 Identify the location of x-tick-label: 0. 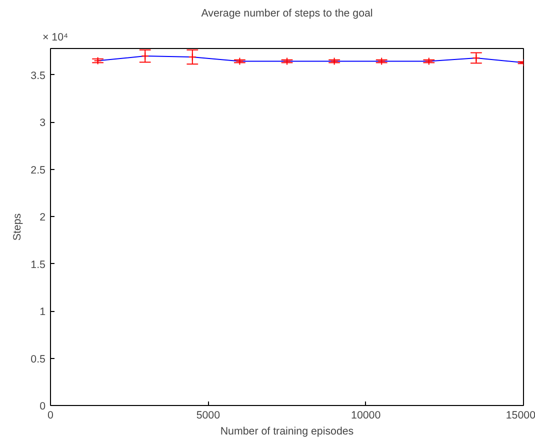
(51, 416).